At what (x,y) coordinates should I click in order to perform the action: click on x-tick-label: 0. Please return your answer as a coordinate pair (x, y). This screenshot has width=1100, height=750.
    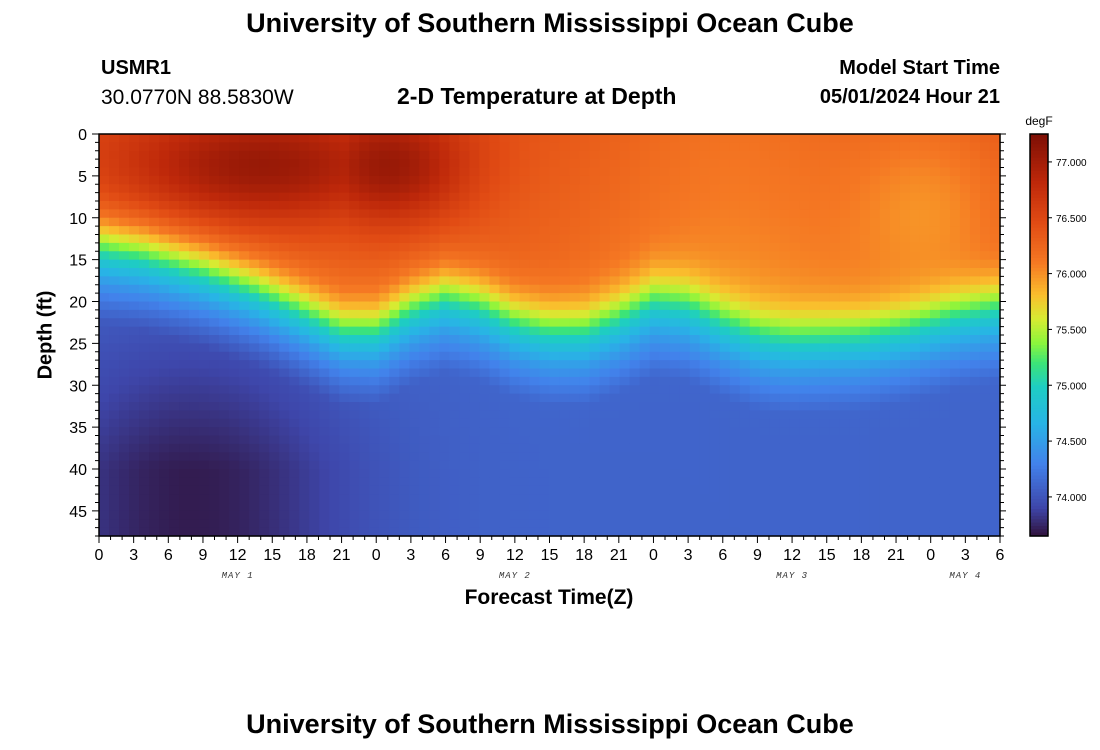
    Looking at the image, I should click on (376, 555).